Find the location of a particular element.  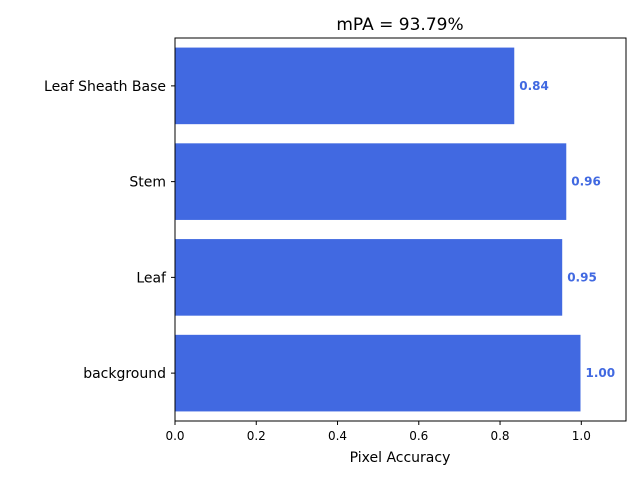

y-tick-label-0: Leaf Sheath Base is located at coordinates (105, 87).